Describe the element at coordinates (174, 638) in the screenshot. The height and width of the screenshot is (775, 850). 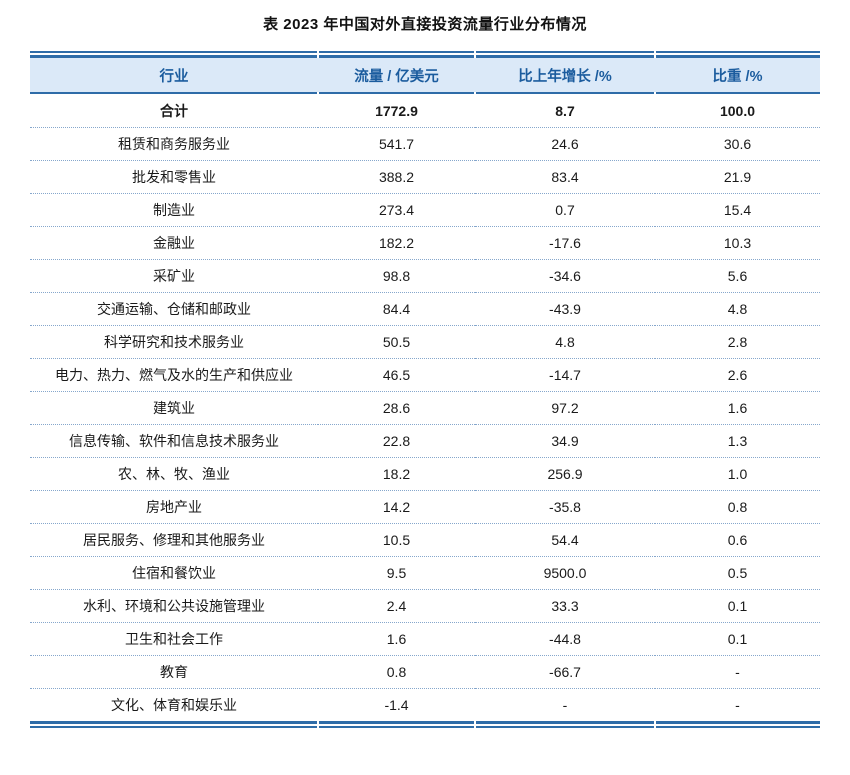
I see `industry-cell: 卫生和社会工作` at that location.